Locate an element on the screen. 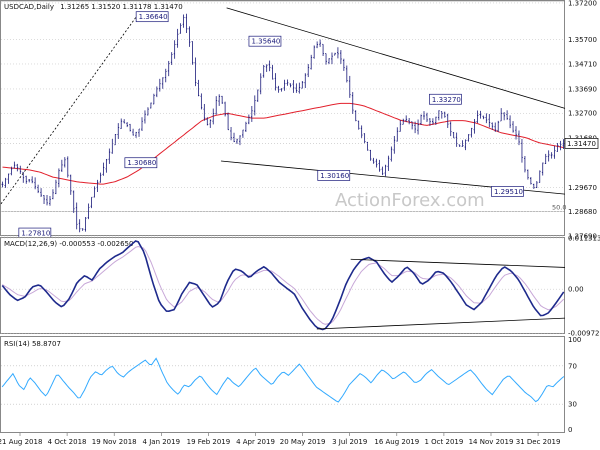 The width and height of the screenshot is (600, 450). last-price-label: 1.31470 is located at coordinates (581, 144).